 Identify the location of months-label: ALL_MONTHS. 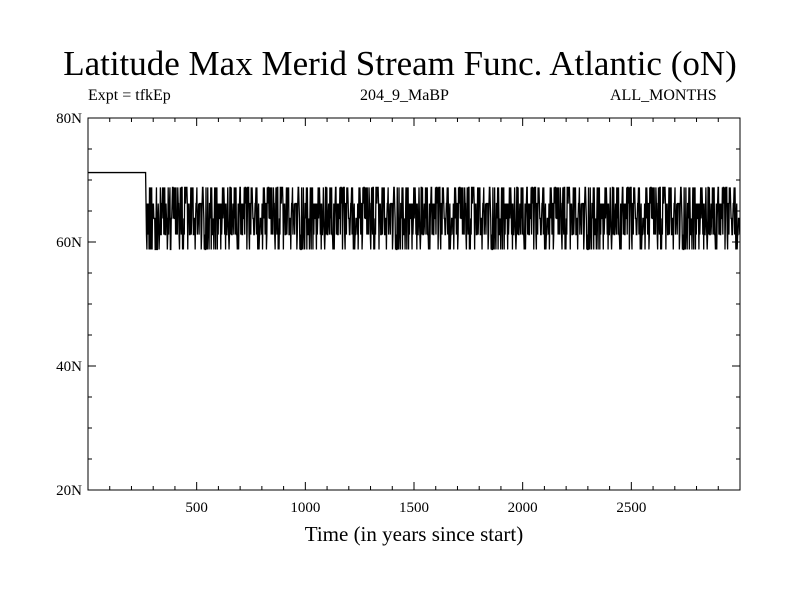
(663, 95).